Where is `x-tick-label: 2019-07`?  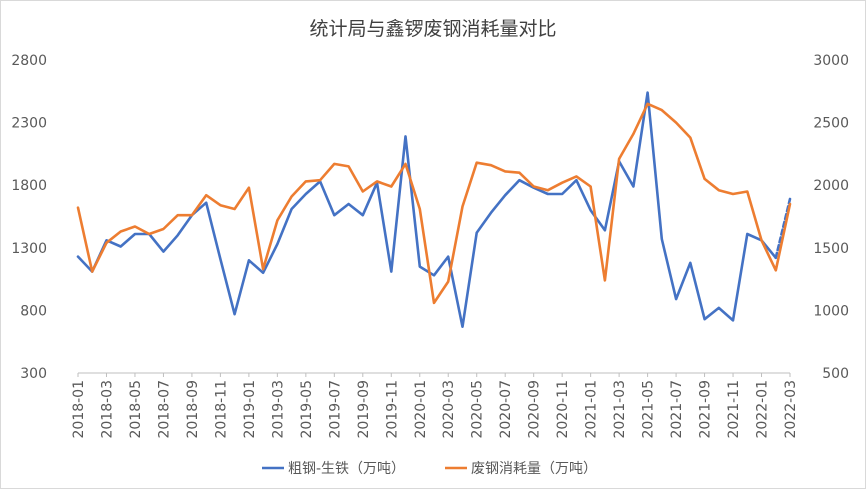
x-tick-label: 2019-07 is located at coordinates (335, 409).